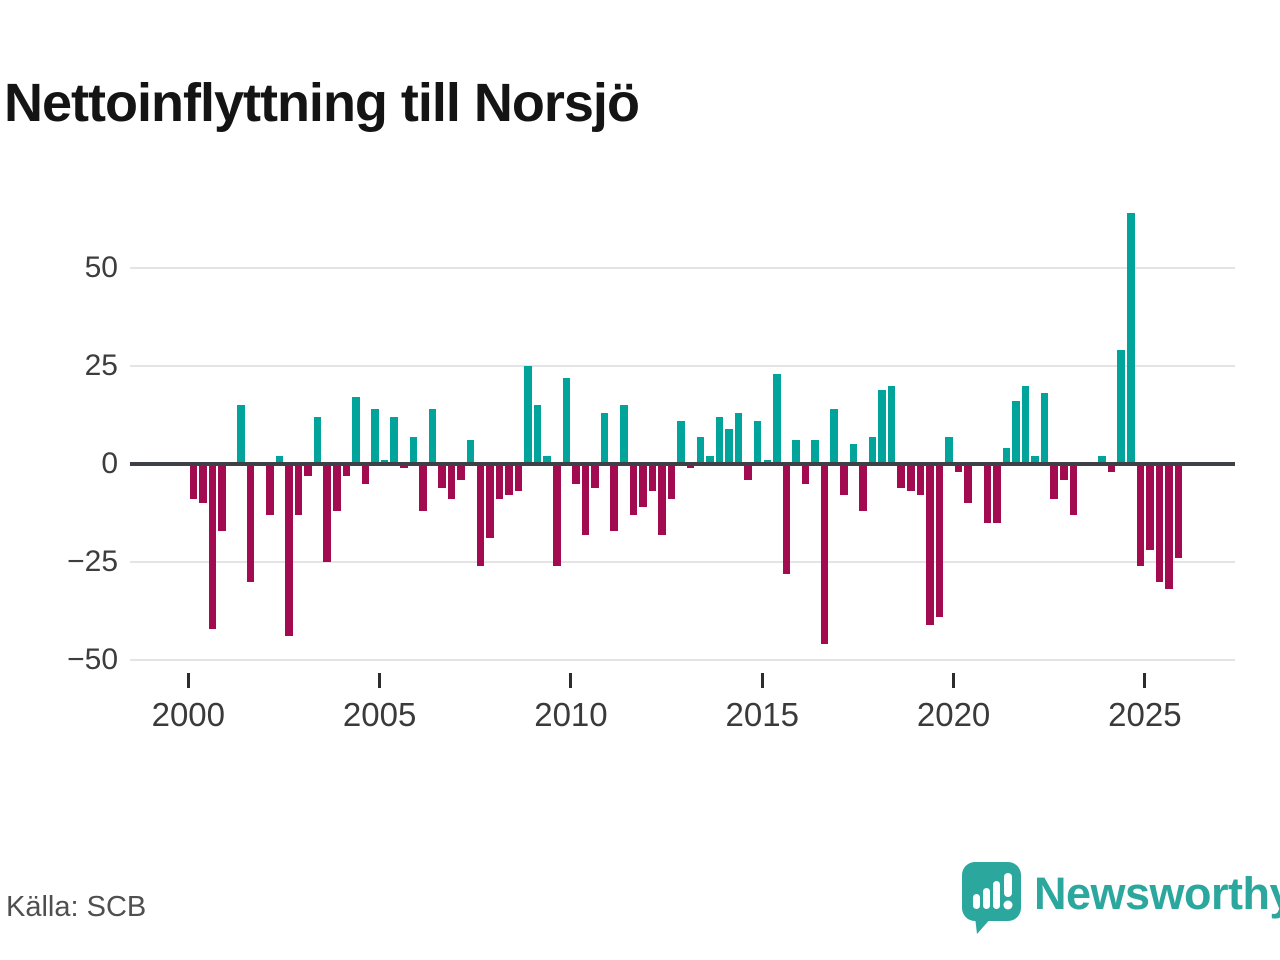 The image size is (1280, 960). I want to click on y-axis: 50 25 0 −25 −50, so click(60, 480).